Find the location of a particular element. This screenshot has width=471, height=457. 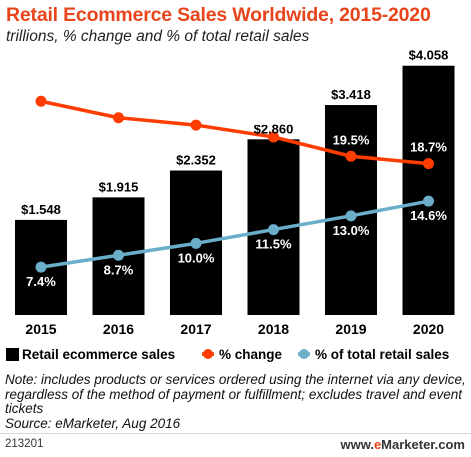

x-tick-label: 2020 is located at coordinates (428, 329).